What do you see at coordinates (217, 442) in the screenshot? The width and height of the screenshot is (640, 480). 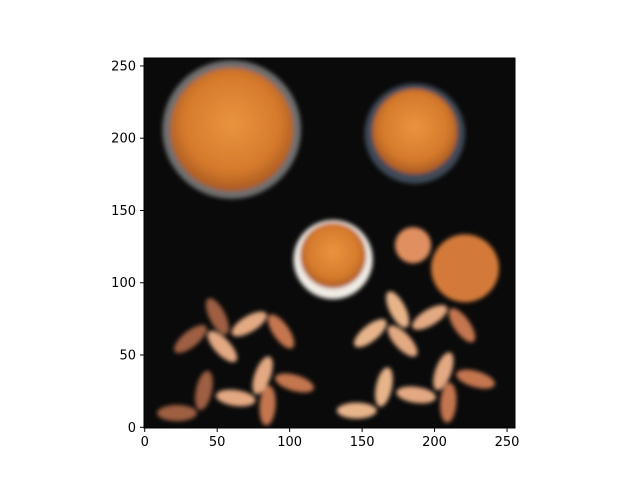 I see `x-tick-label: 50` at bounding box center [217, 442].